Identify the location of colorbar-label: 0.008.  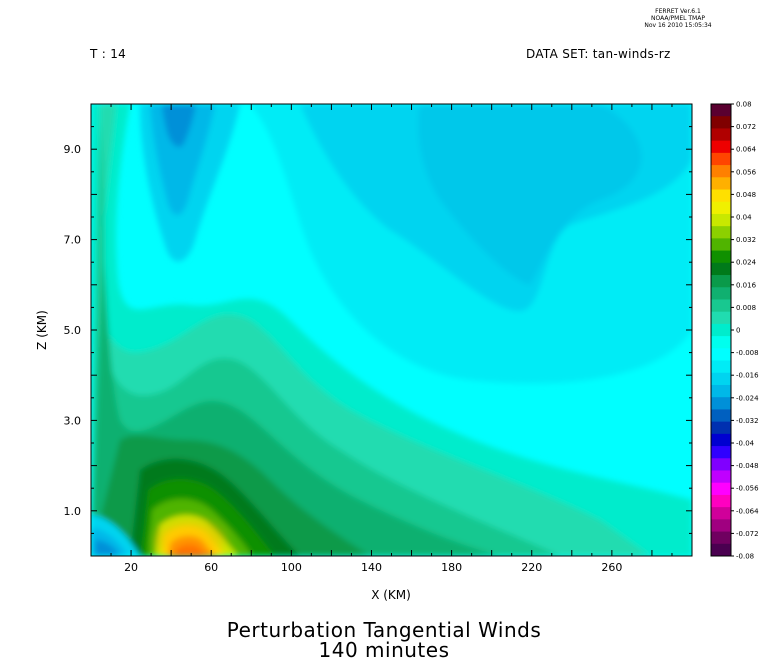
(746, 308).